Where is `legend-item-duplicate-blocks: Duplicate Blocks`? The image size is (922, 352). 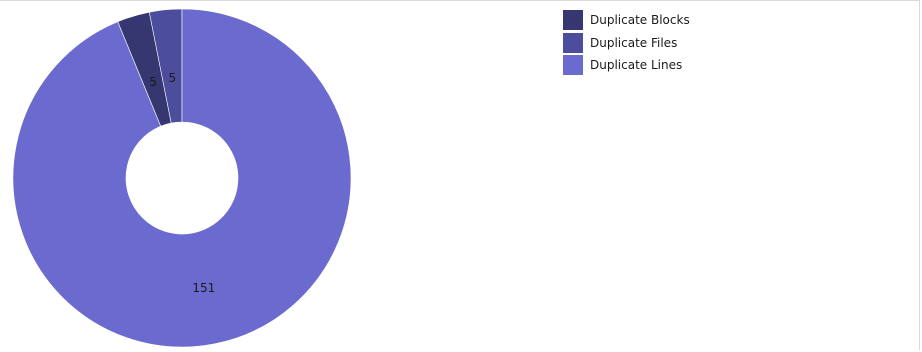 legend-item-duplicate-blocks: Duplicate Blocks is located at coordinates (626, 20).